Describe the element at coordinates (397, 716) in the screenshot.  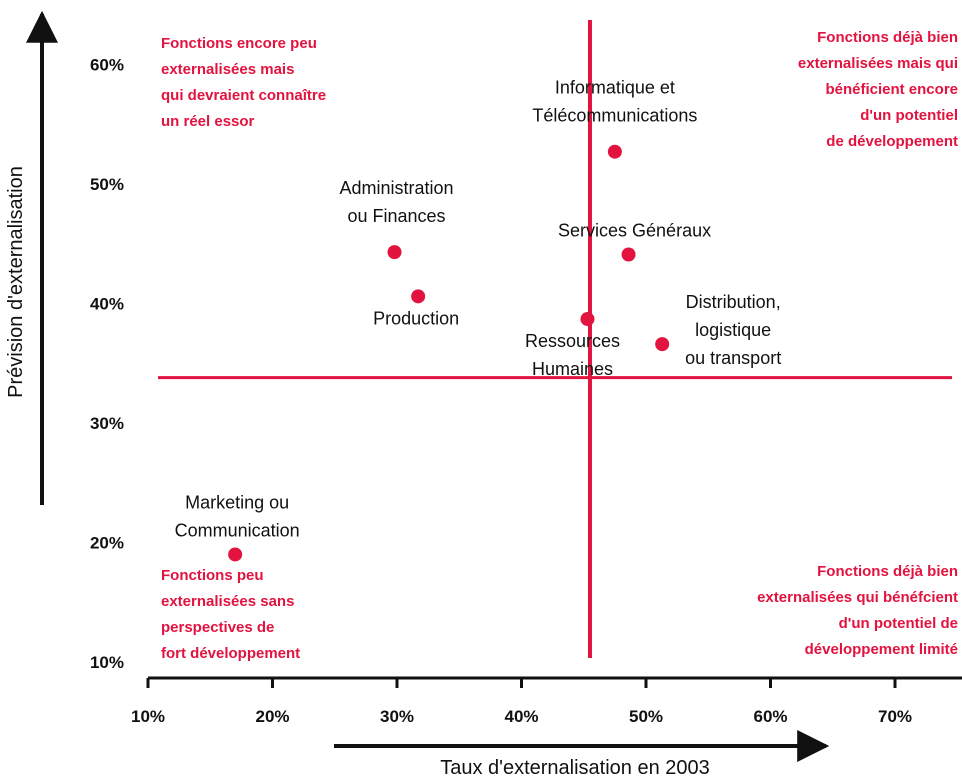
I see `x-tick-label: 30%` at that location.